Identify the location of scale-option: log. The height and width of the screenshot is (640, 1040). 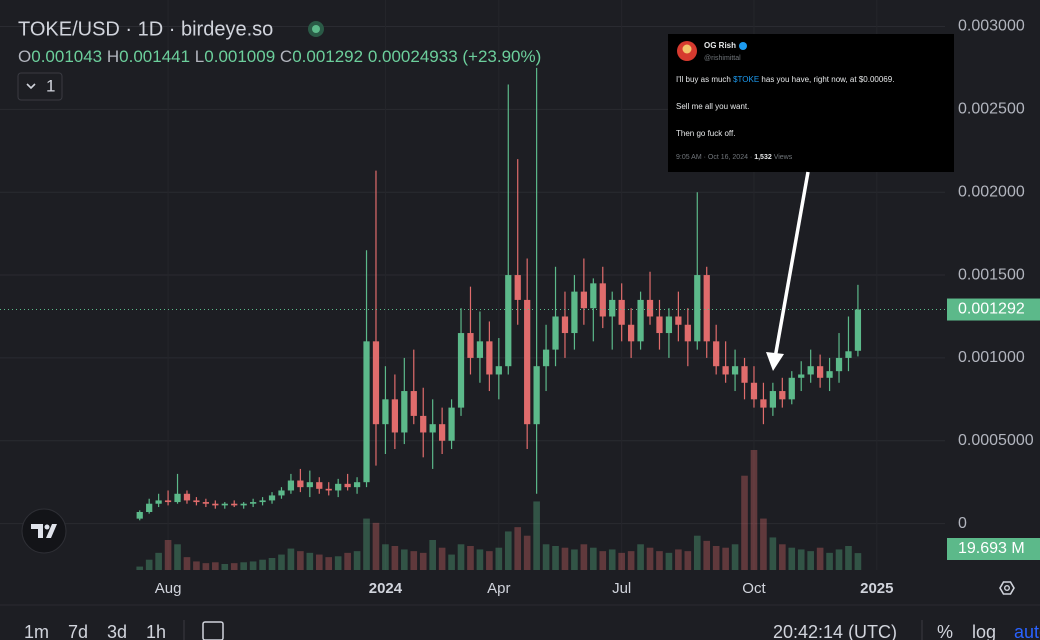
(984, 631).